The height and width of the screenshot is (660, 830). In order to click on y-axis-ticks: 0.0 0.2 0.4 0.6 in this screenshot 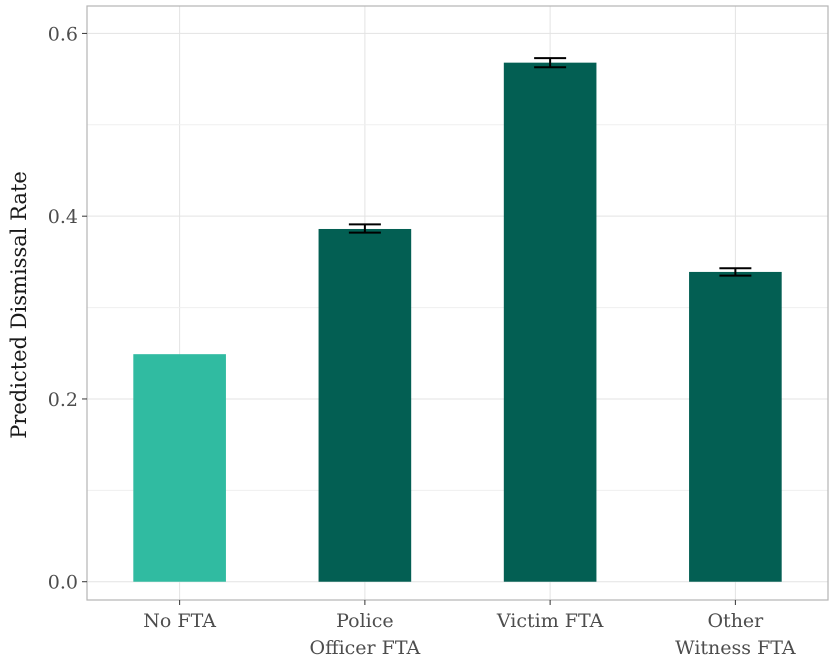, I will do `click(67, 308)`.